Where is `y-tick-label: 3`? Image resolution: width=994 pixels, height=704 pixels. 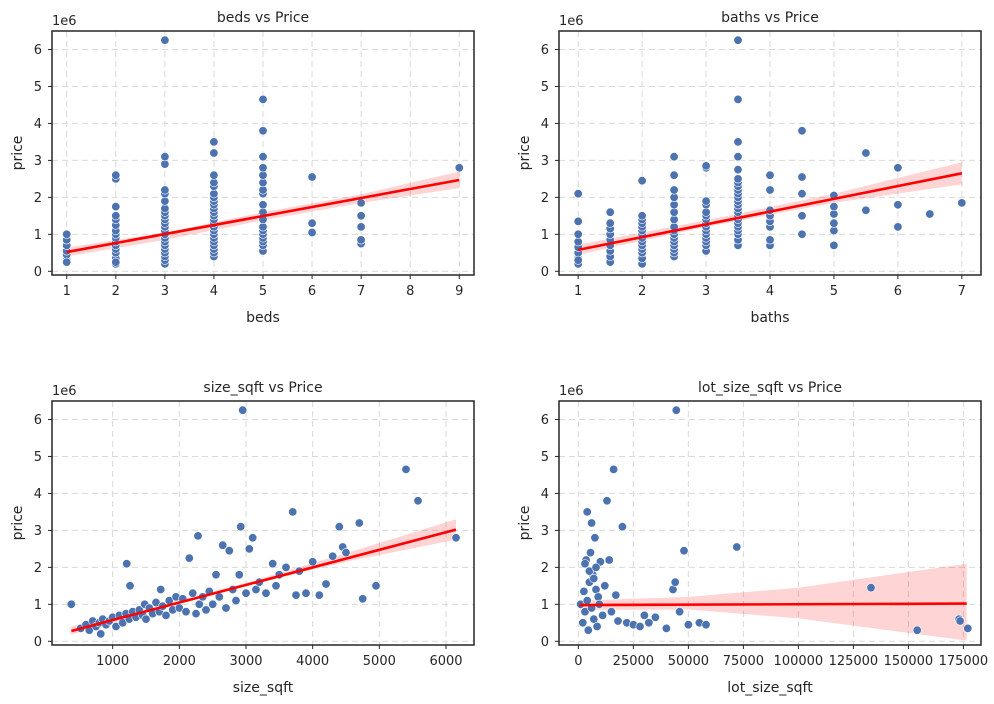
y-tick-label: 3 is located at coordinates (38, 161).